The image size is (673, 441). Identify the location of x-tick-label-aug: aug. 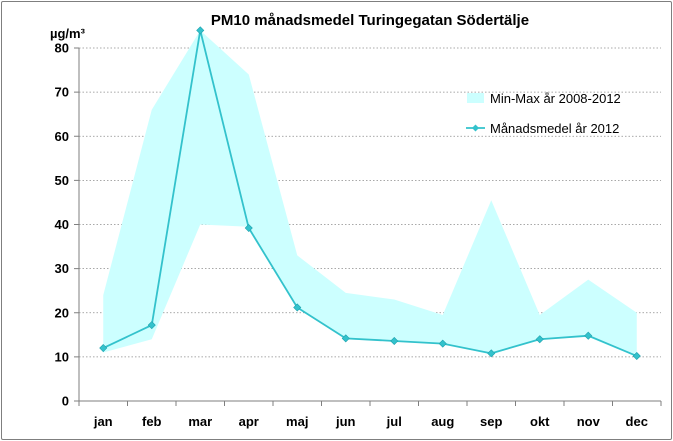
(442, 421).